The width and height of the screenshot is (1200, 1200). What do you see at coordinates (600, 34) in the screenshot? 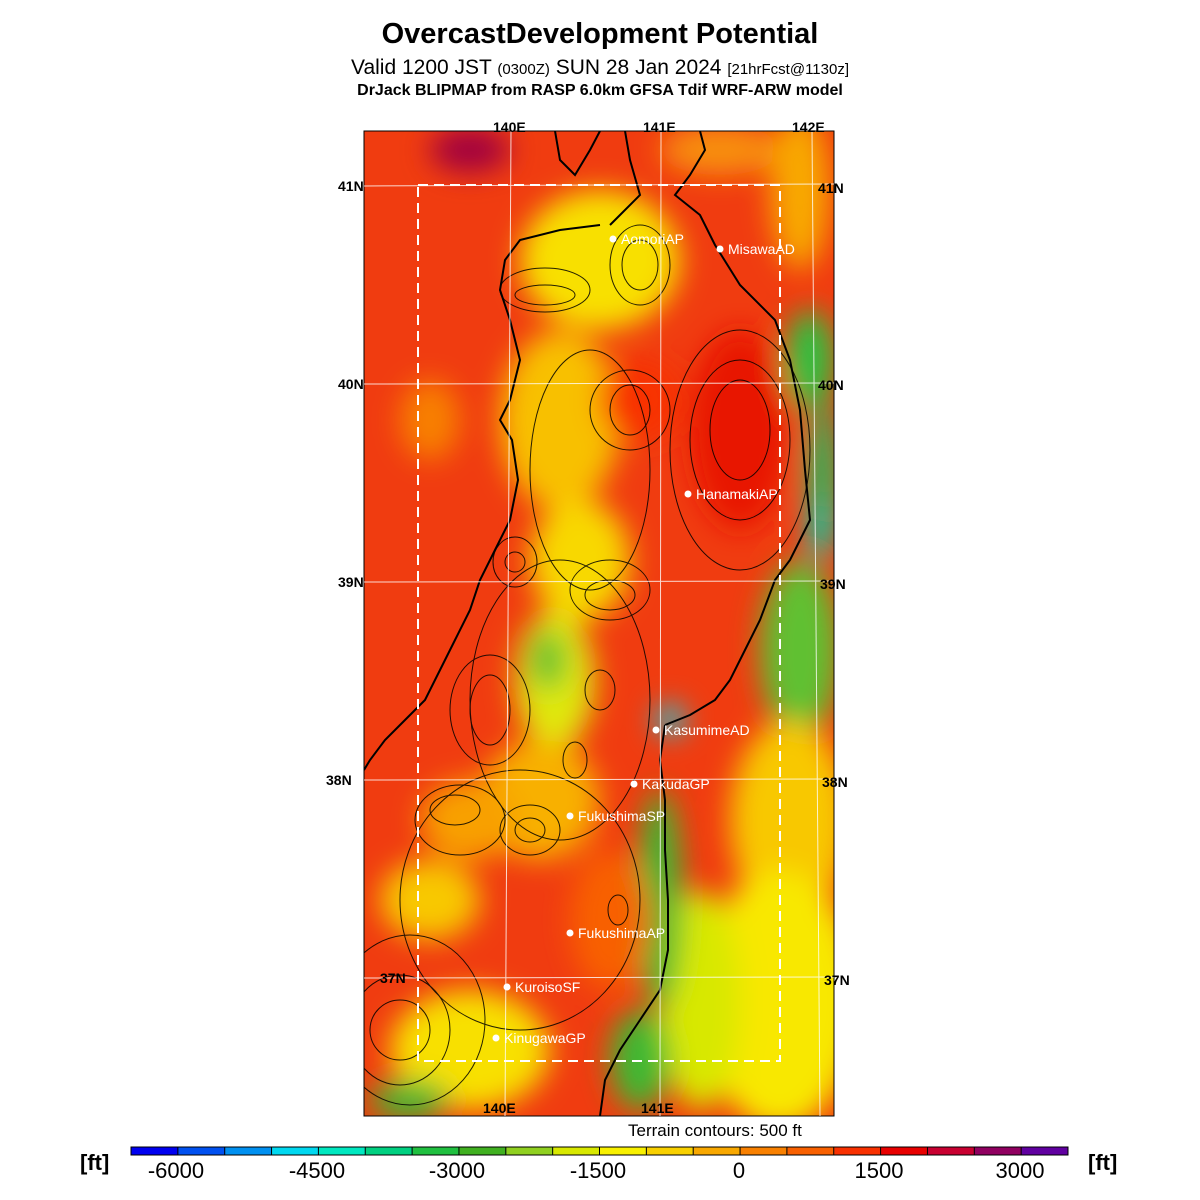
I see `chart-title: OvercastDevelopment Potential` at bounding box center [600, 34].